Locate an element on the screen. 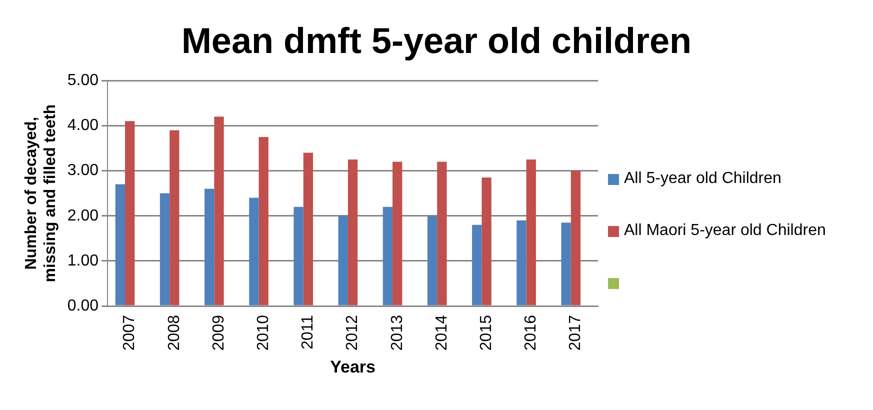  x-axis-title: Years is located at coordinates (353, 366).